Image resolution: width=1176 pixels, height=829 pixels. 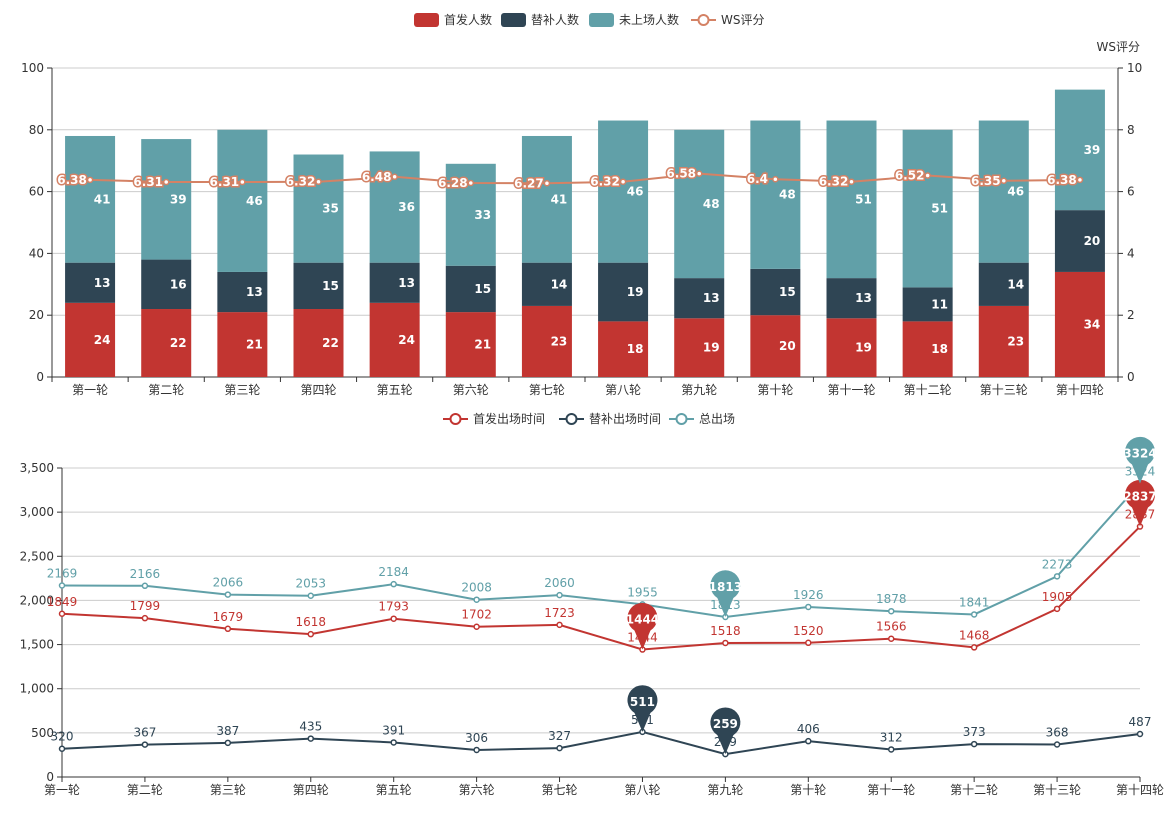 I want to click on x-tick-label: 第八轮, so click(x=623, y=390).